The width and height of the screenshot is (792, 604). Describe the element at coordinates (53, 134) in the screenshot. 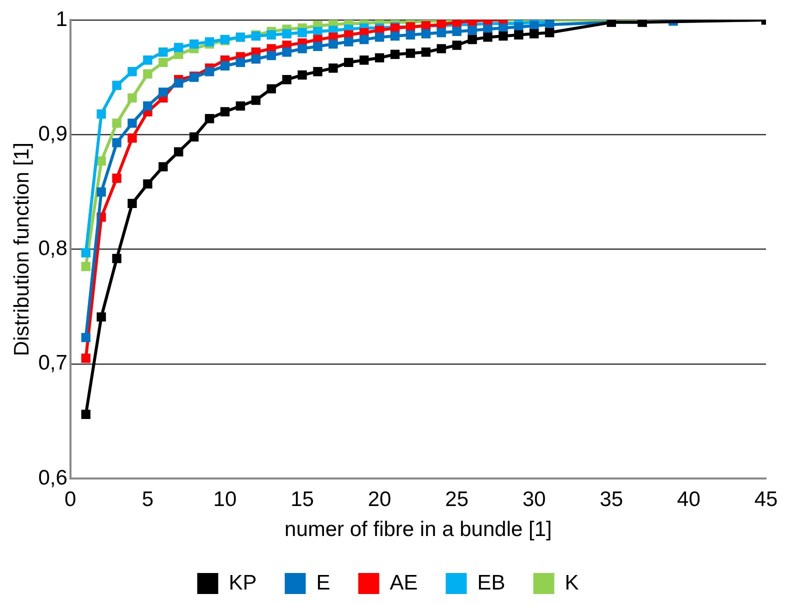

I see `y-tick-label: 0,9` at that location.